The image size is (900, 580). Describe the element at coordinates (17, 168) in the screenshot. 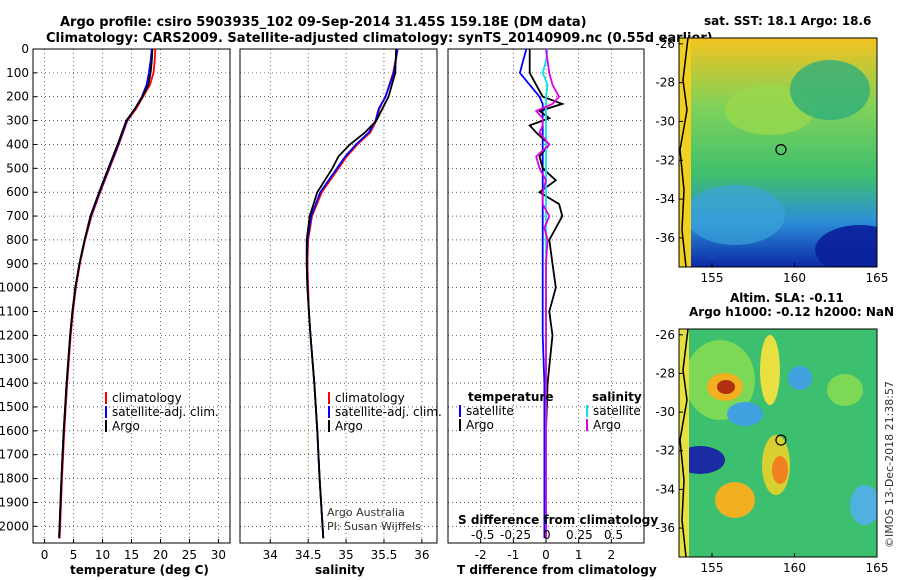

I see `y-tick-label: 500` at that location.